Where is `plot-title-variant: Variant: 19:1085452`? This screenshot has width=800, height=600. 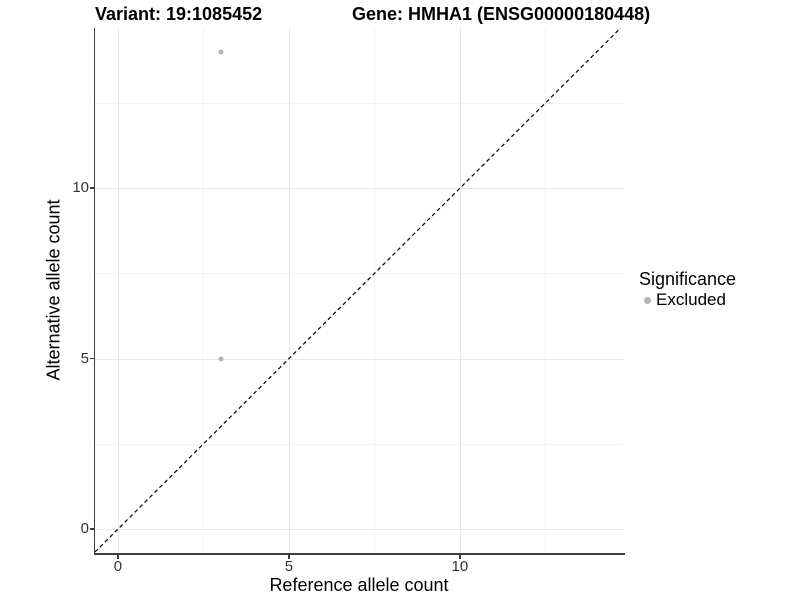 plot-title-variant: Variant: 19:1085452 is located at coordinates (179, 14).